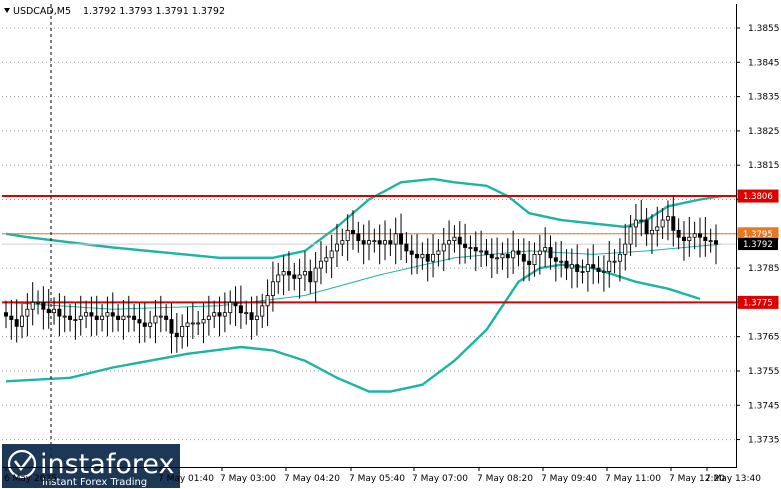  Describe the element at coordinates (569, 479) in the screenshot. I see `x-tick-label: 7 May 09:40` at that location.